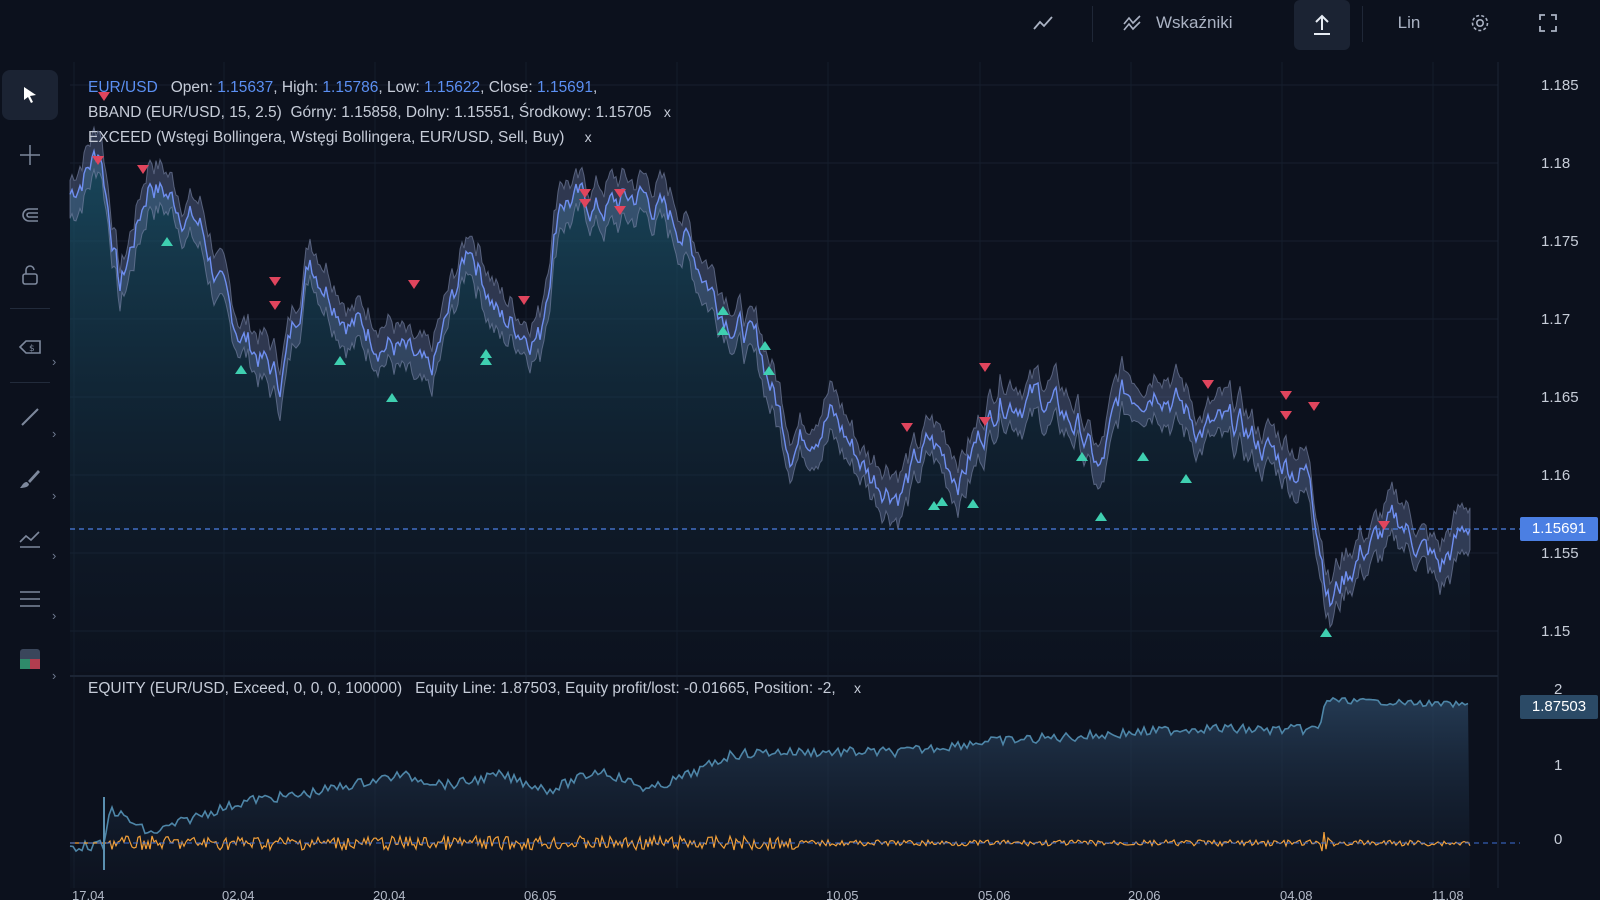 This screenshot has width=1600, height=900. What do you see at coordinates (1559, 707) in the screenshot?
I see `current-equity-tag: 1.87503` at bounding box center [1559, 707].